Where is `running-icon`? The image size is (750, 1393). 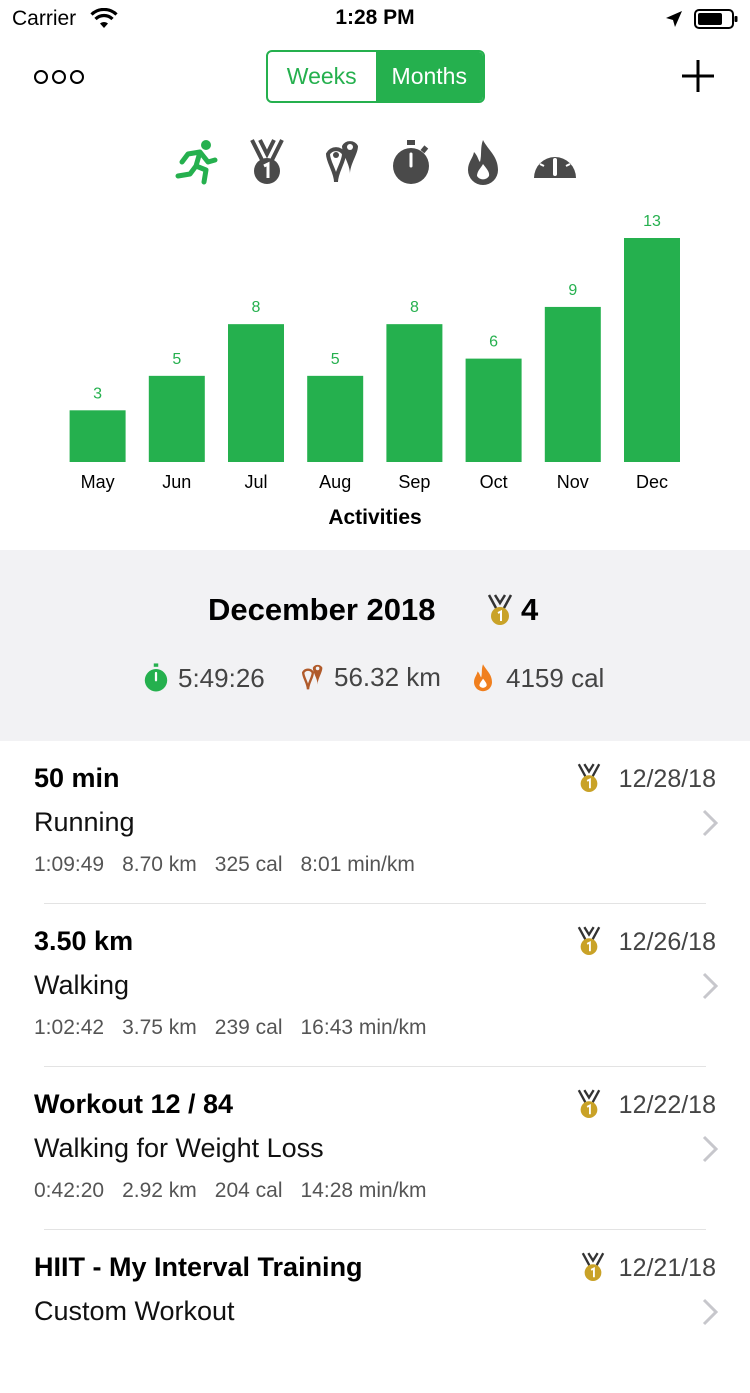
running-icon is located at coordinates (195, 163).